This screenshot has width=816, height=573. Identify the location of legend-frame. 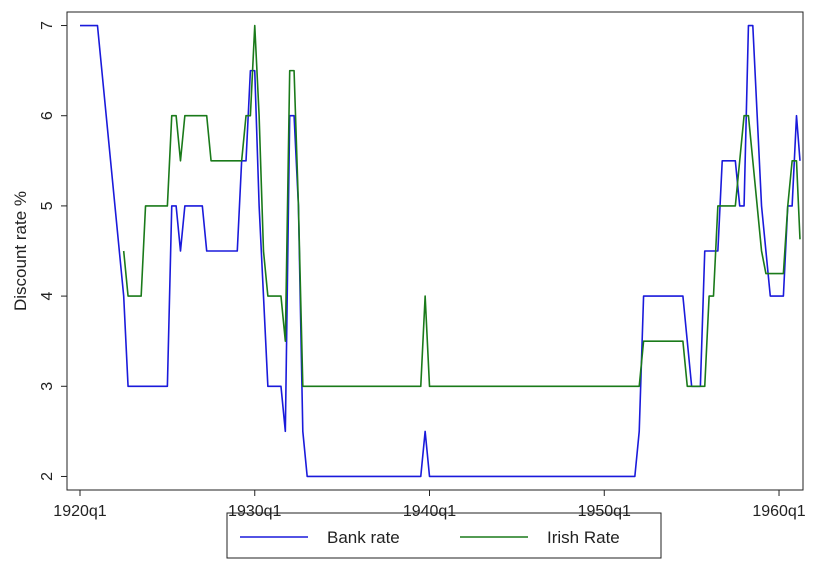
(444, 535).